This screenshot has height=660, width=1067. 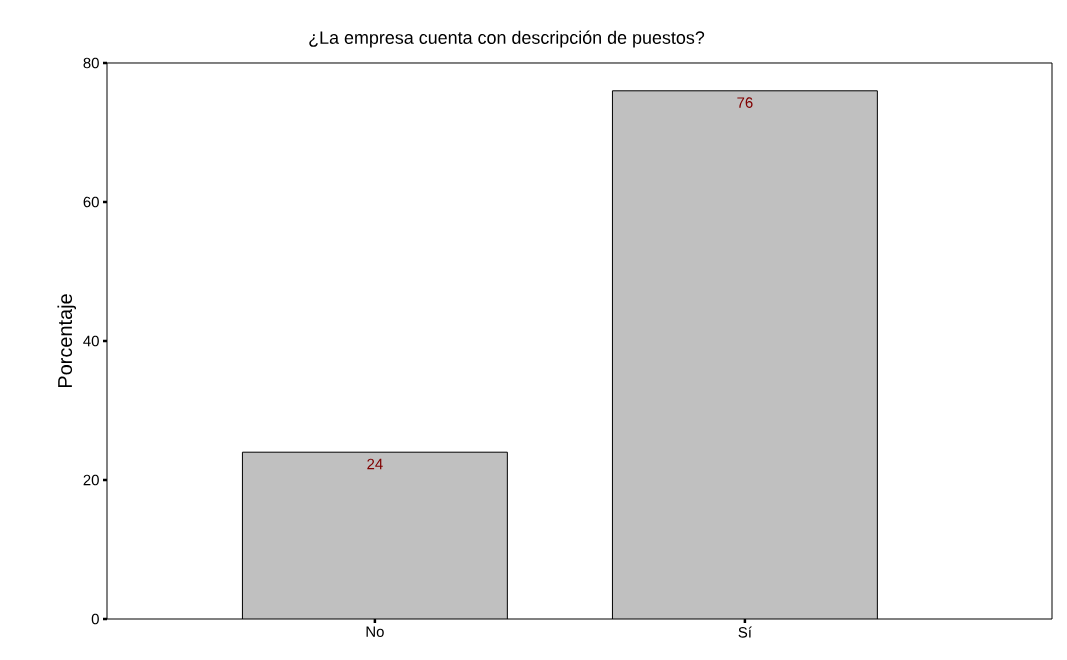 I want to click on data-label: 24, so click(x=375, y=464).